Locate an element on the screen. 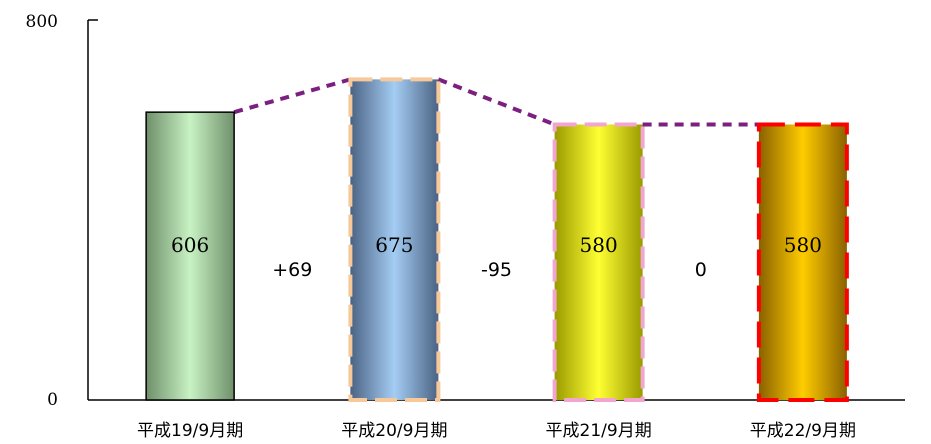 Image resolution: width=931 pixels, height=444 pixels. x-tick-label: 平成21/9月期 is located at coordinates (599, 431).